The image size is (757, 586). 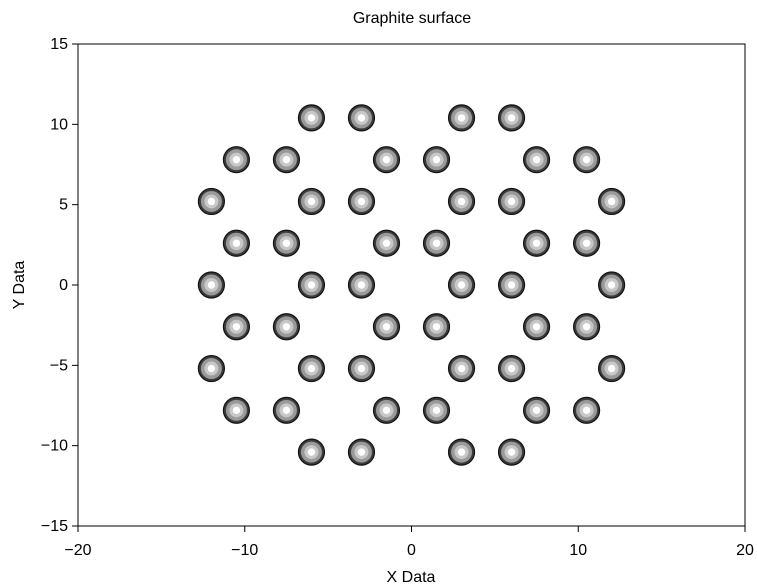 What do you see at coordinates (411, 550) in the screenshot?
I see `x-tick-label: 0` at bounding box center [411, 550].